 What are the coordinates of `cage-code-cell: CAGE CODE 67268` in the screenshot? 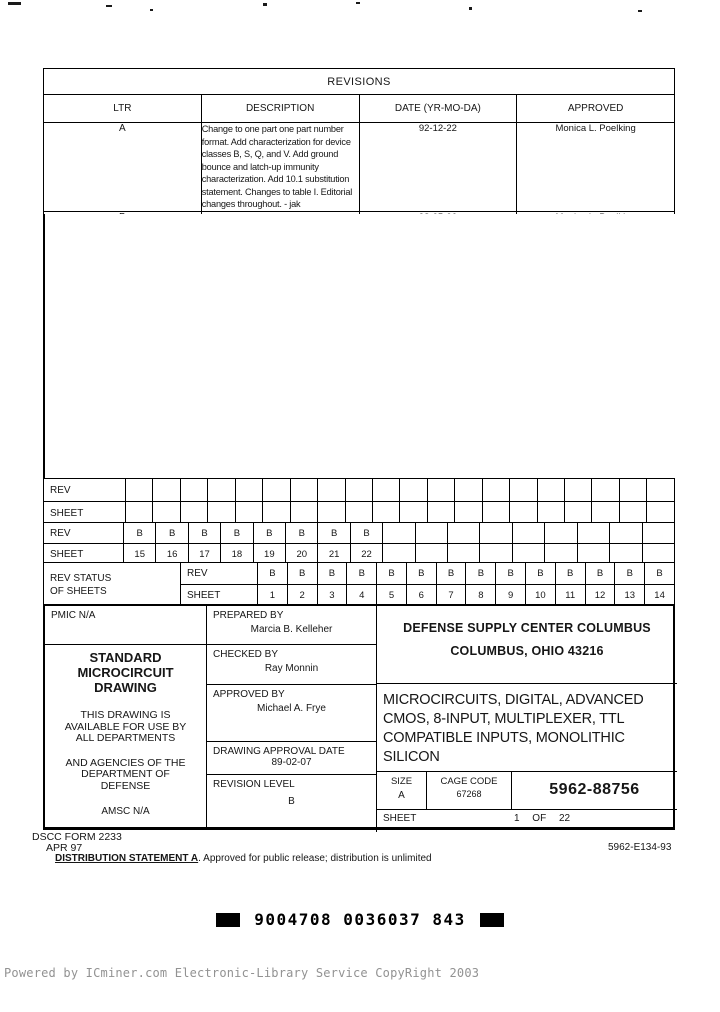 It's located at (469, 791).